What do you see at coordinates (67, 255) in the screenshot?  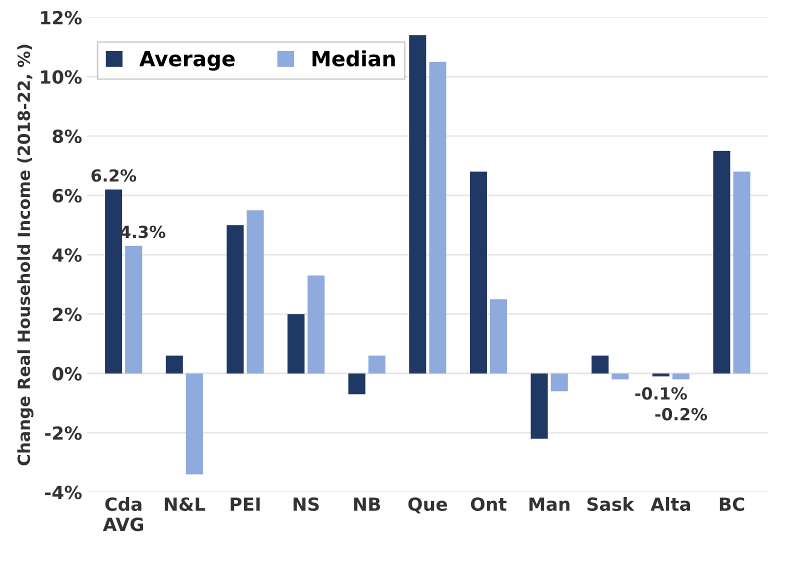 I see `y-tick-label: 4%` at bounding box center [67, 255].